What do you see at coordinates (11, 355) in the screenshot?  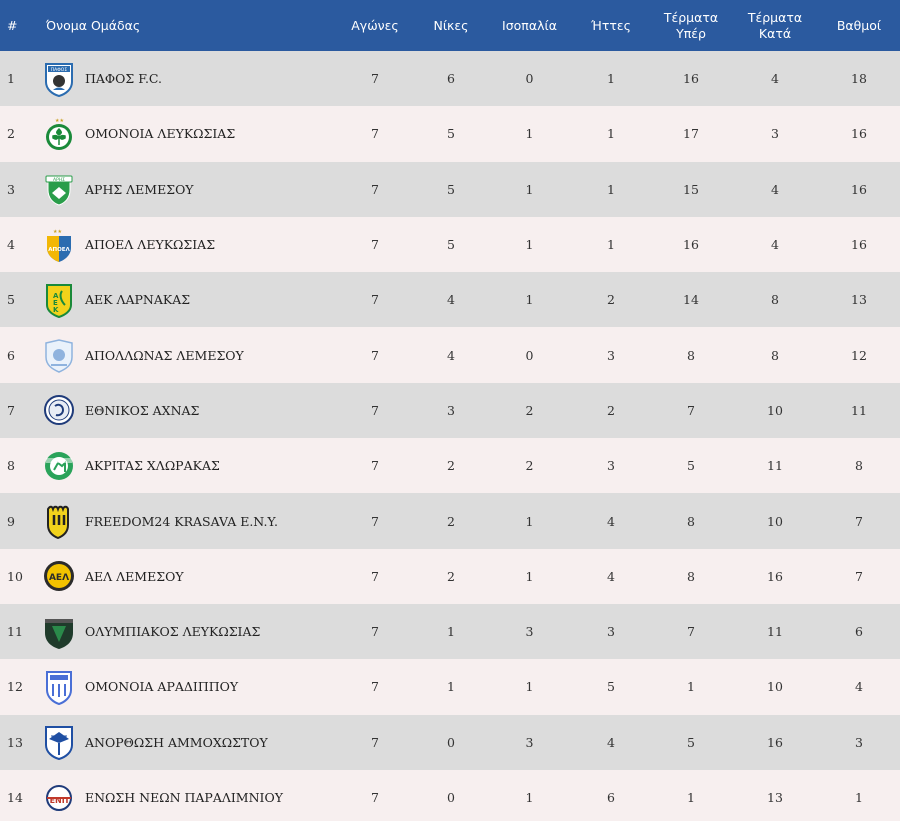 I see `rank-cell: 6` at bounding box center [11, 355].